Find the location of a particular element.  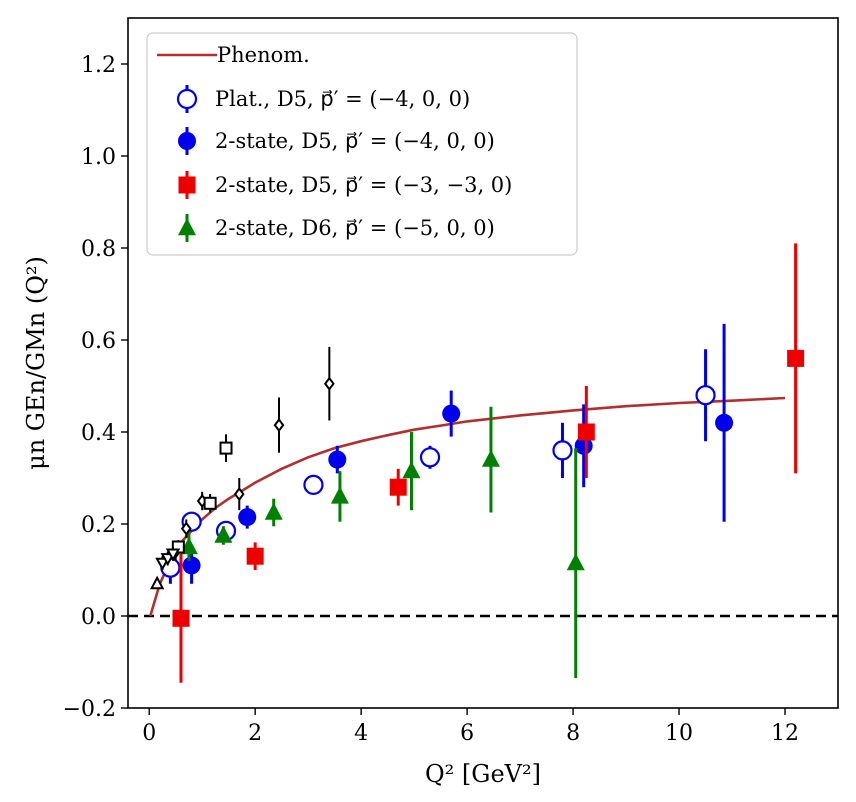

y-tick-label: 0.8 is located at coordinates (98, 249).